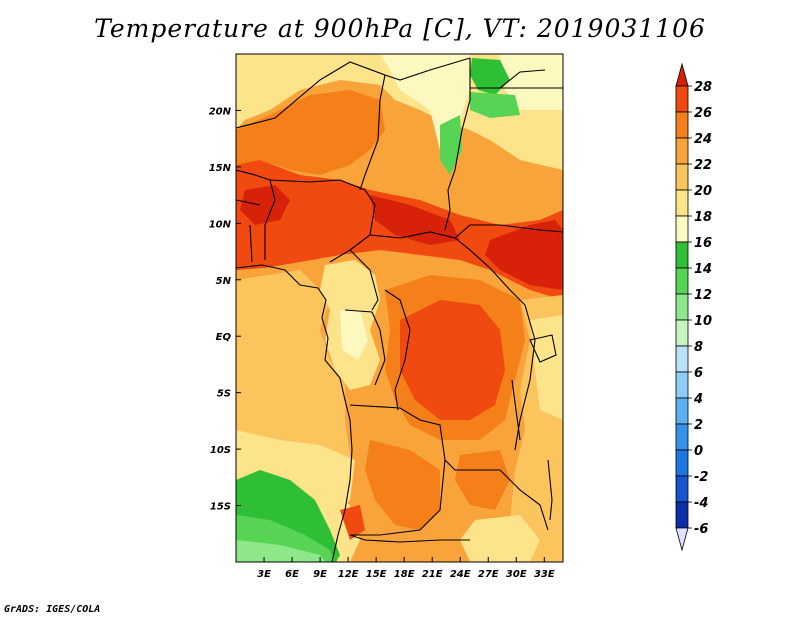 The height and width of the screenshot is (618, 800). What do you see at coordinates (220, 168) in the screenshot?
I see `lat-tick-label: 15N` at bounding box center [220, 168].